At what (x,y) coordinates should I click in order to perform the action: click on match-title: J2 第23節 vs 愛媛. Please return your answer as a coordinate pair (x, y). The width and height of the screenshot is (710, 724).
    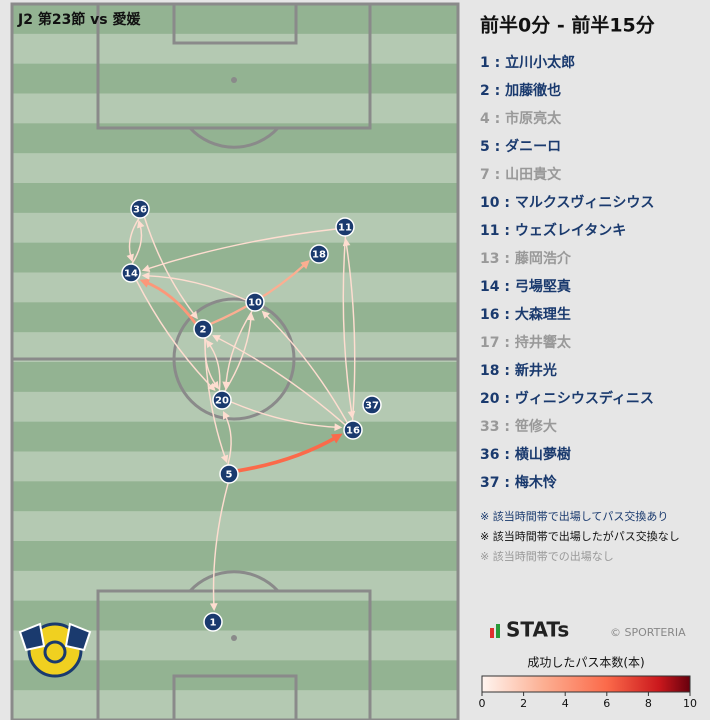
    Looking at the image, I should click on (79, 19).